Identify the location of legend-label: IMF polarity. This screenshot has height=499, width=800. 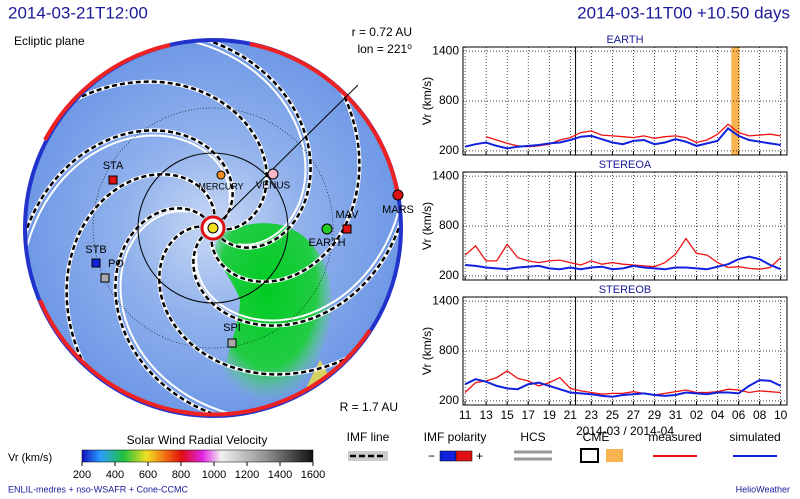
(455, 437).